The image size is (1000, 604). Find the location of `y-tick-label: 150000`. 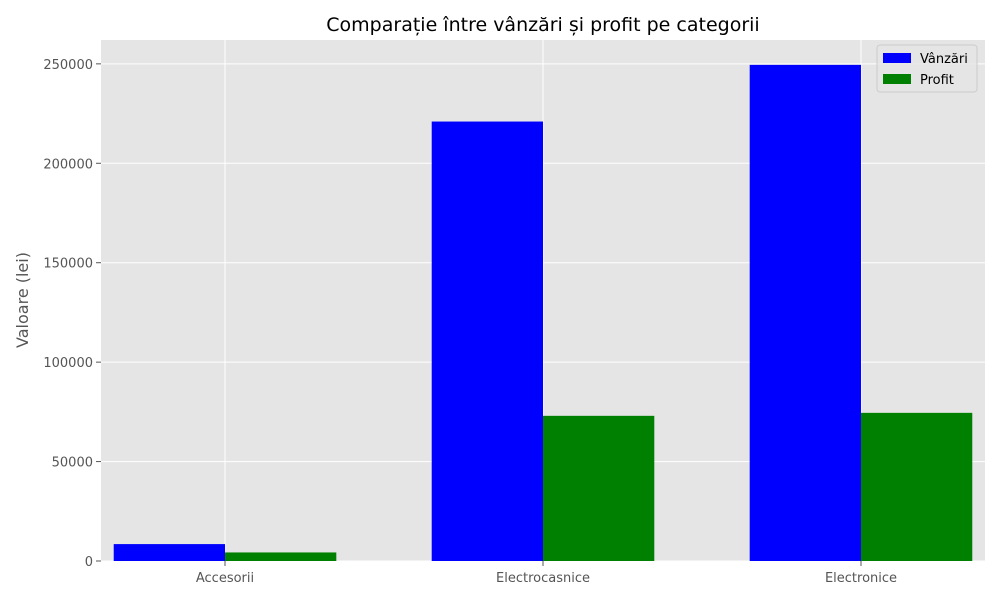

y-tick-label: 150000 is located at coordinates (68, 264).